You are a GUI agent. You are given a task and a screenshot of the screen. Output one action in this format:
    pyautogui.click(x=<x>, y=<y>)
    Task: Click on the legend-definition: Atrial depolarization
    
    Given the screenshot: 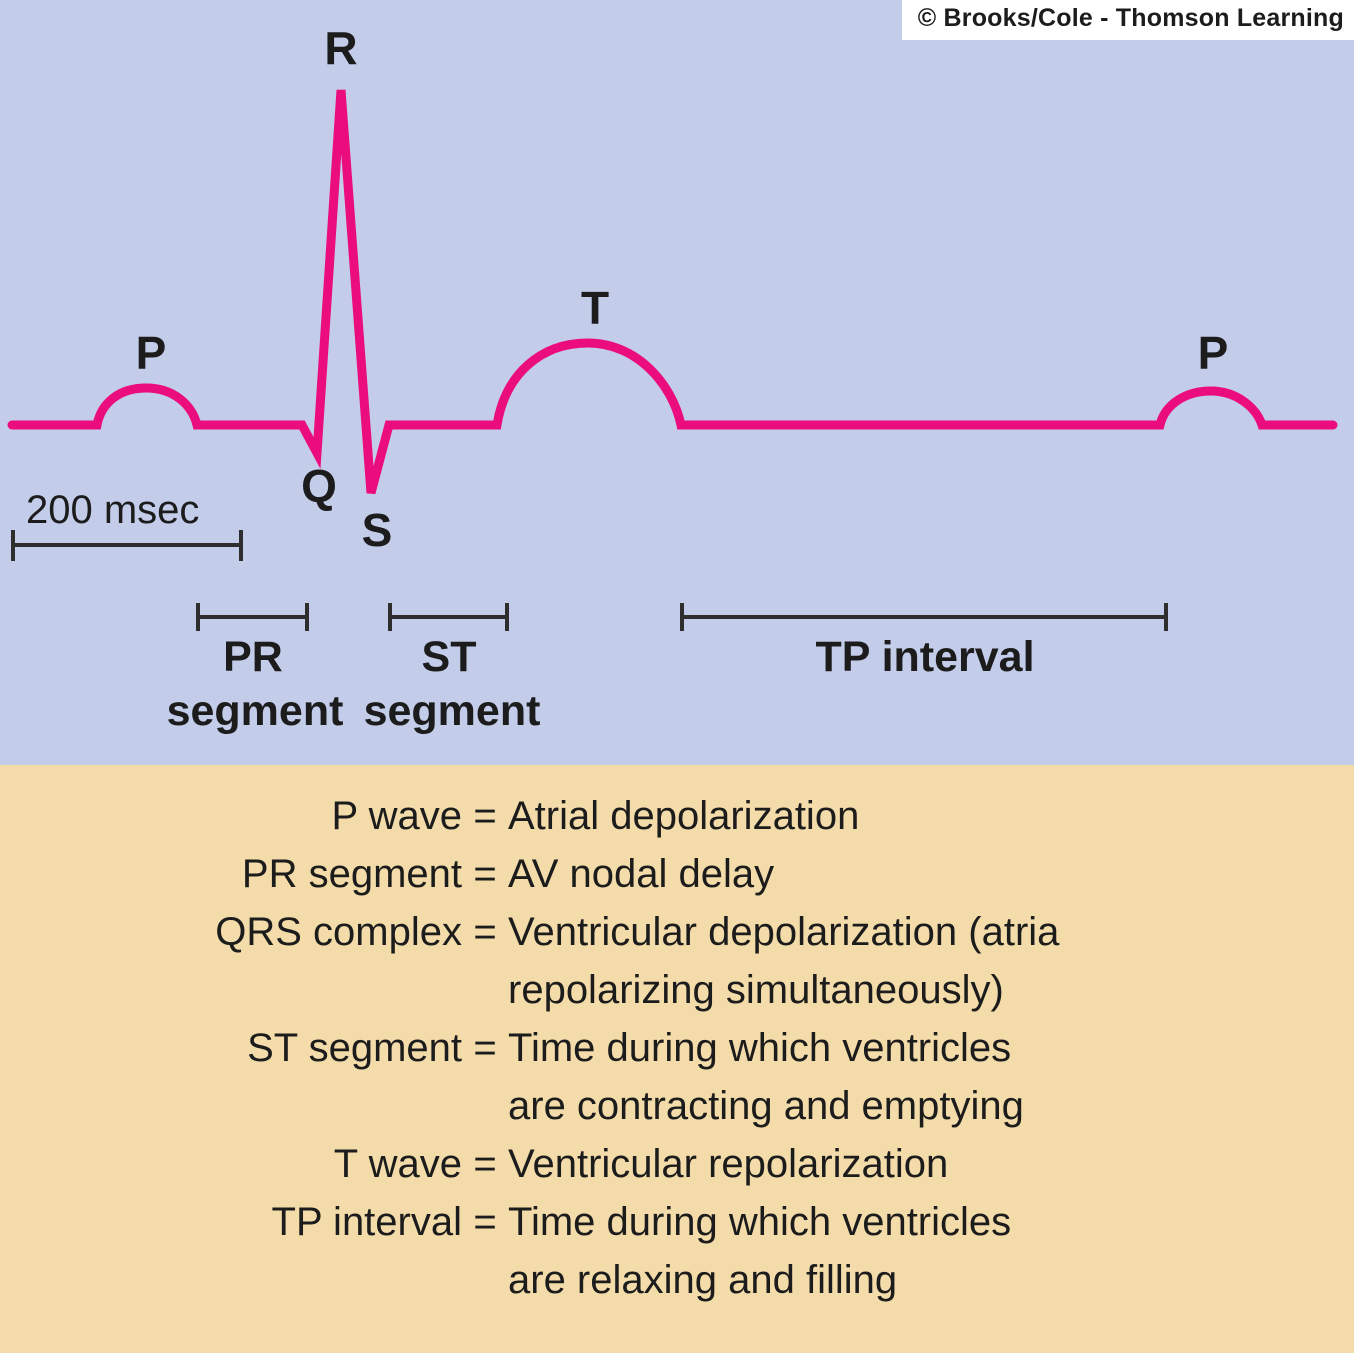 What is the action you would take?
    pyautogui.click(x=684, y=816)
    